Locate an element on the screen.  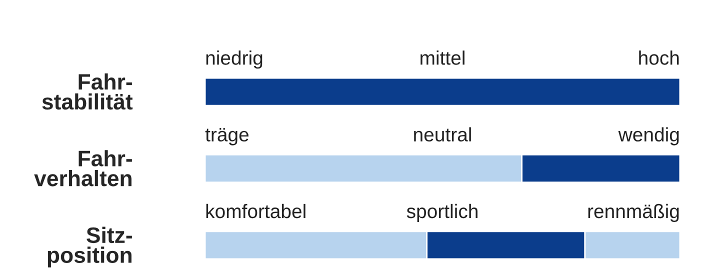
annotation: hoch is located at coordinates (659, 57).